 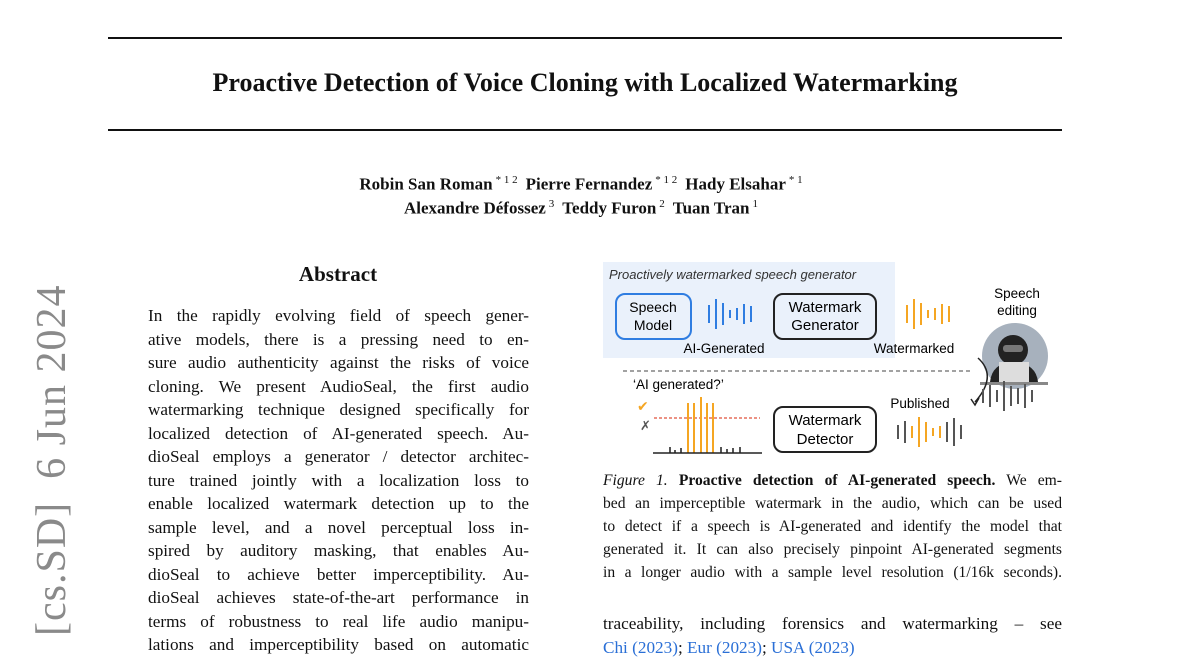 What do you see at coordinates (929, 432) in the screenshot?
I see `published-waveform` at bounding box center [929, 432].